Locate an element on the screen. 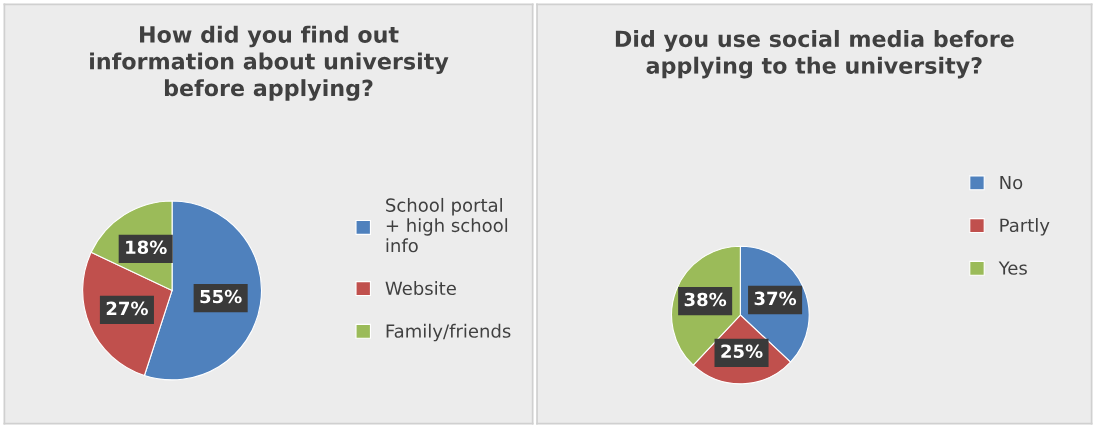  data-label: 18% is located at coordinates (146, 247).